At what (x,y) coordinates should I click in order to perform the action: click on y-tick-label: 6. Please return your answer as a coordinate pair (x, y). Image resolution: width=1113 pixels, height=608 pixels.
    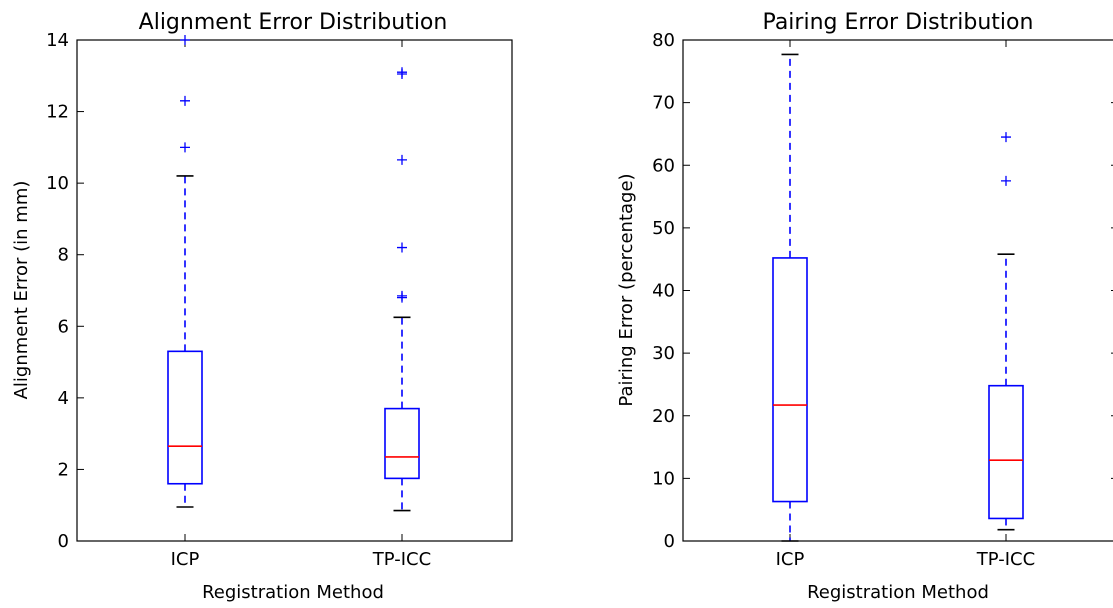
    Looking at the image, I should click on (63, 326).